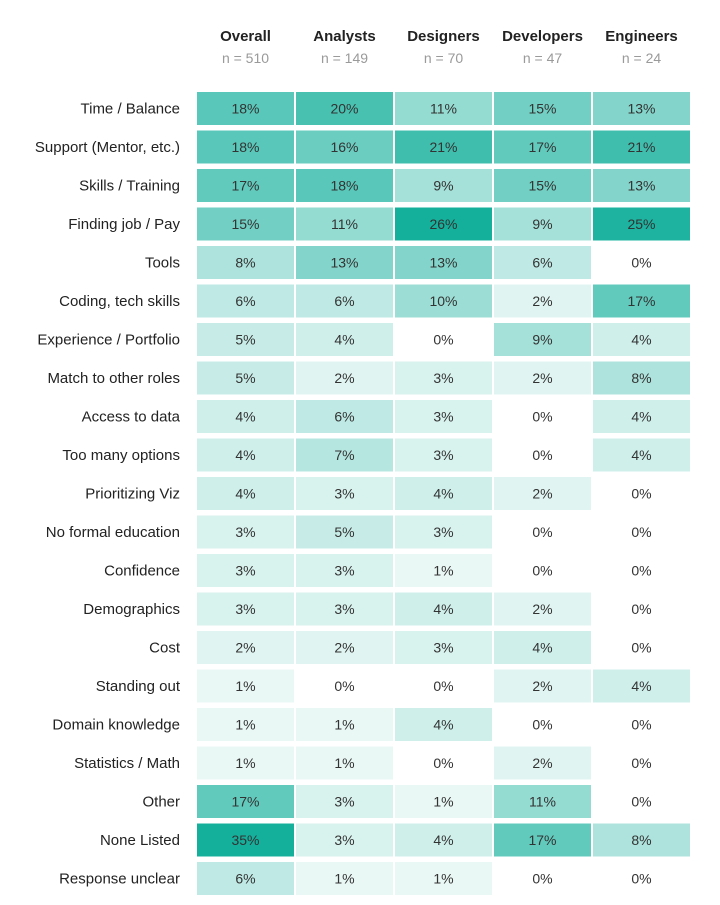 The height and width of the screenshot is (905, 720). What do you see at coordinates (641, 147) in the screenshot?
I see `cell-value-label: 21%` at bounding box center [641, 147].